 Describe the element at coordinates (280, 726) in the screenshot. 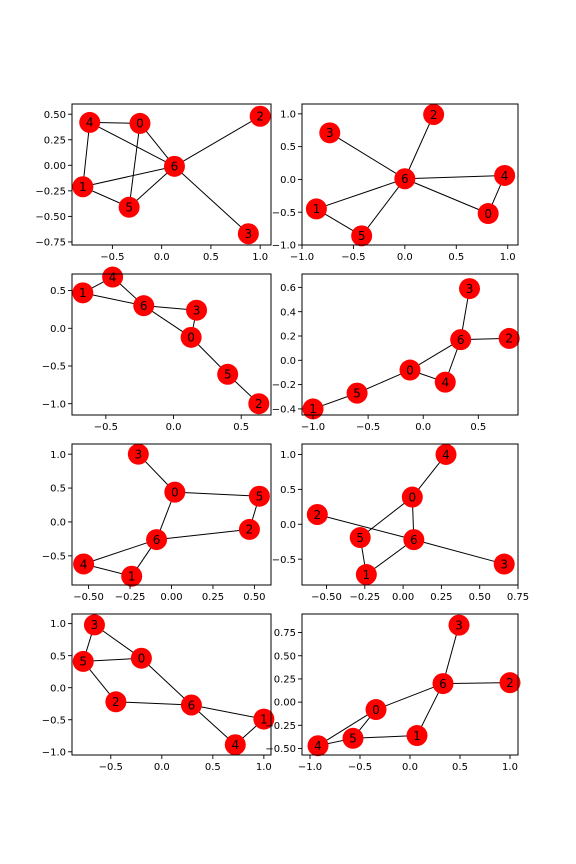

I see `y-tick-label: −0.25` at that location.